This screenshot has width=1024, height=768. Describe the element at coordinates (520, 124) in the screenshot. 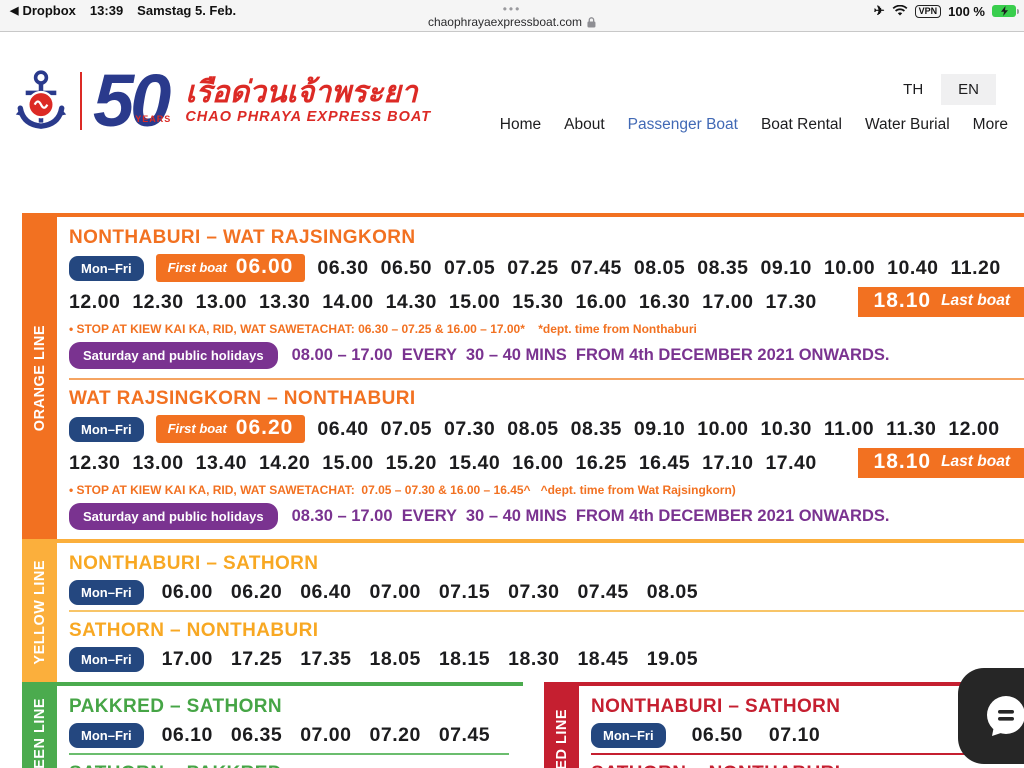

I see `nav-item-home: Home` at that location.